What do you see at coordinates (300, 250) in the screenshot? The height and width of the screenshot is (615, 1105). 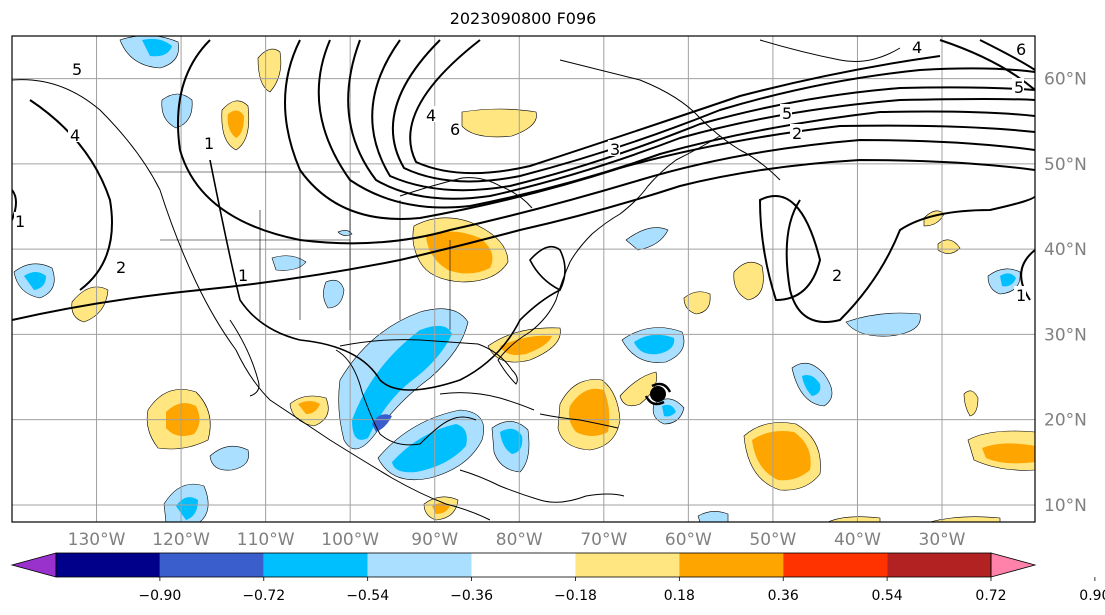 I see `political-borders` at bounding box center [300, 250].